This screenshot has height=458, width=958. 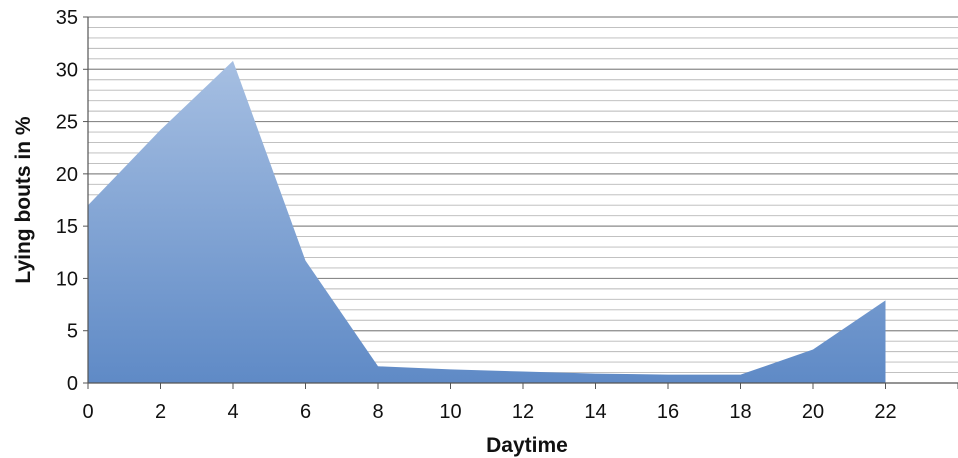 I want to click on y-axis-title: Lying bouts in %, so click(x=23, y=200).